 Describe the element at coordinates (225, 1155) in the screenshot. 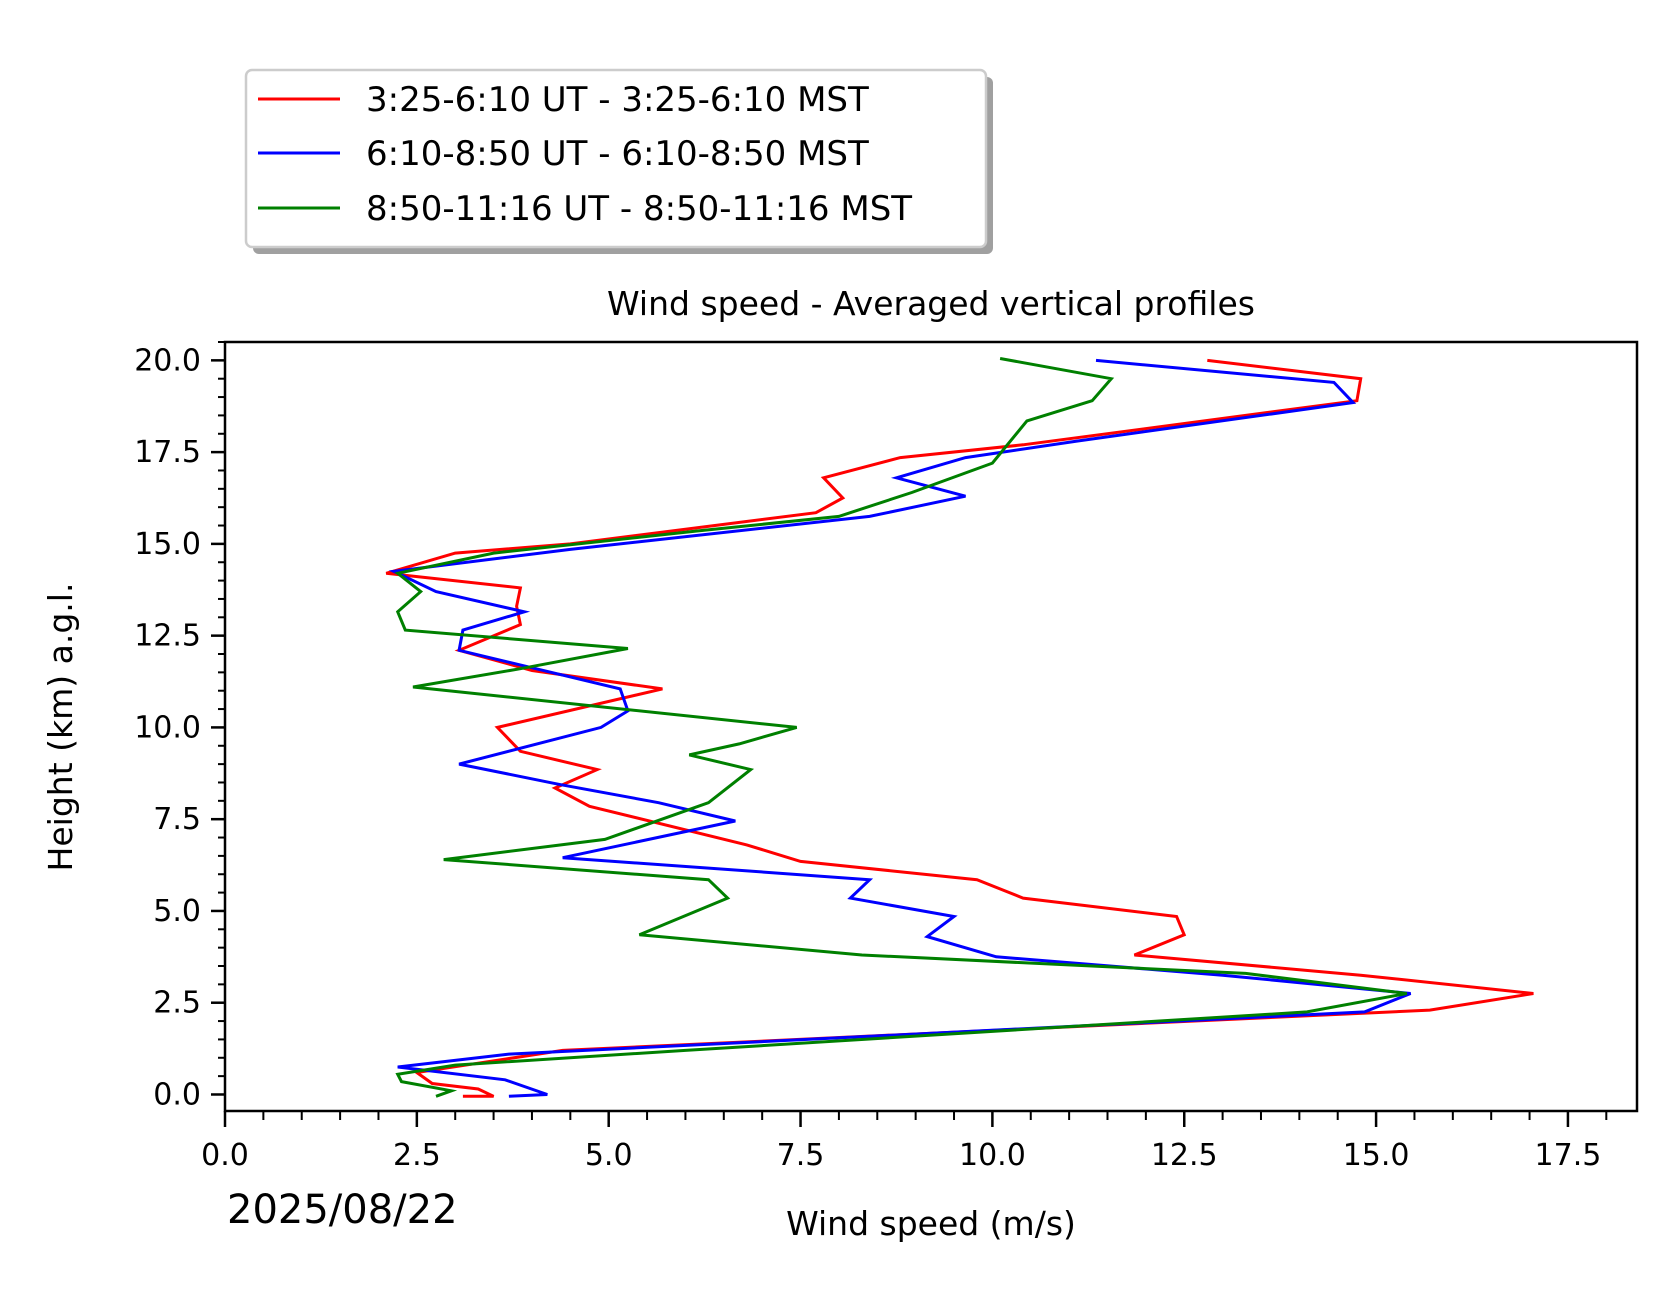

I see `x-tick-label: 0.0` at that location.